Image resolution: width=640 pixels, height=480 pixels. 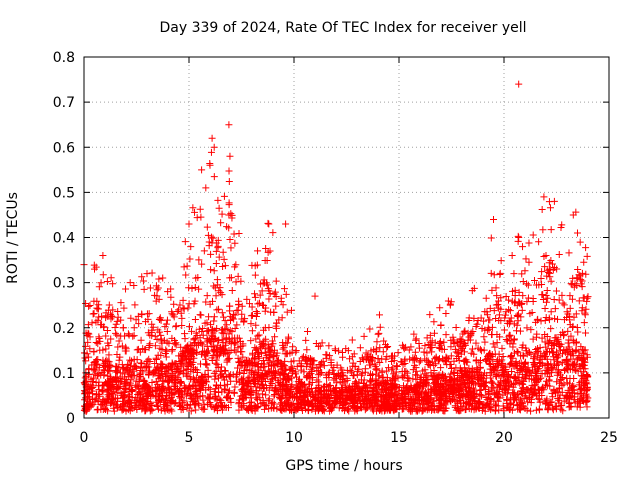 I want to click on x-tick-label: 25, so click(x=609, y=438).